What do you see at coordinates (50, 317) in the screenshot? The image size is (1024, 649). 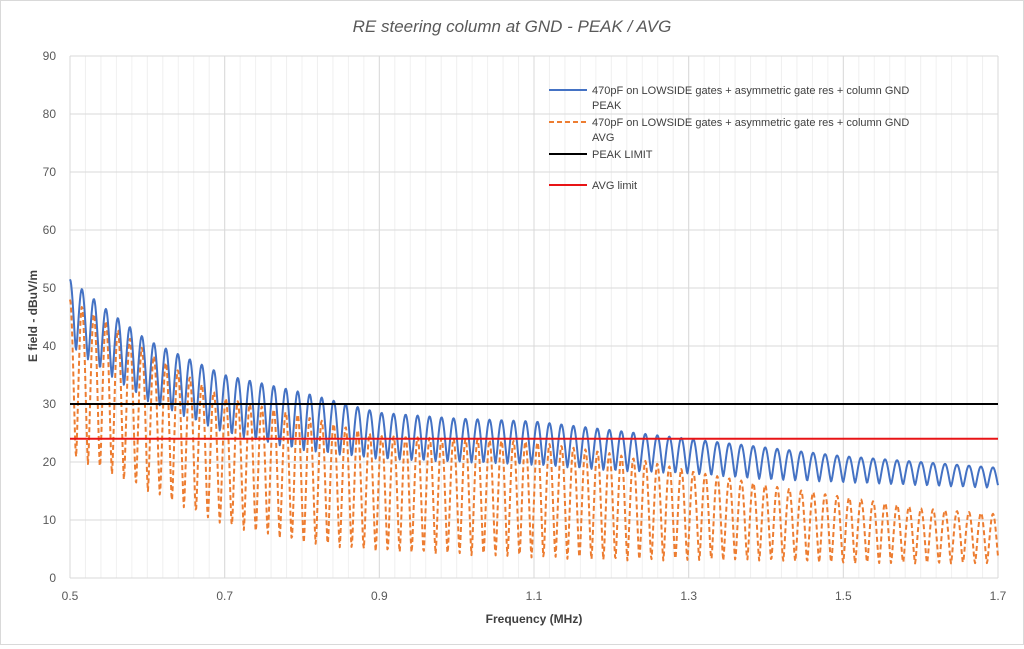 I see `y-axis-ticks: 0 10 20 30 40 50 60 70 80 90` at bounding box center [50, 317].